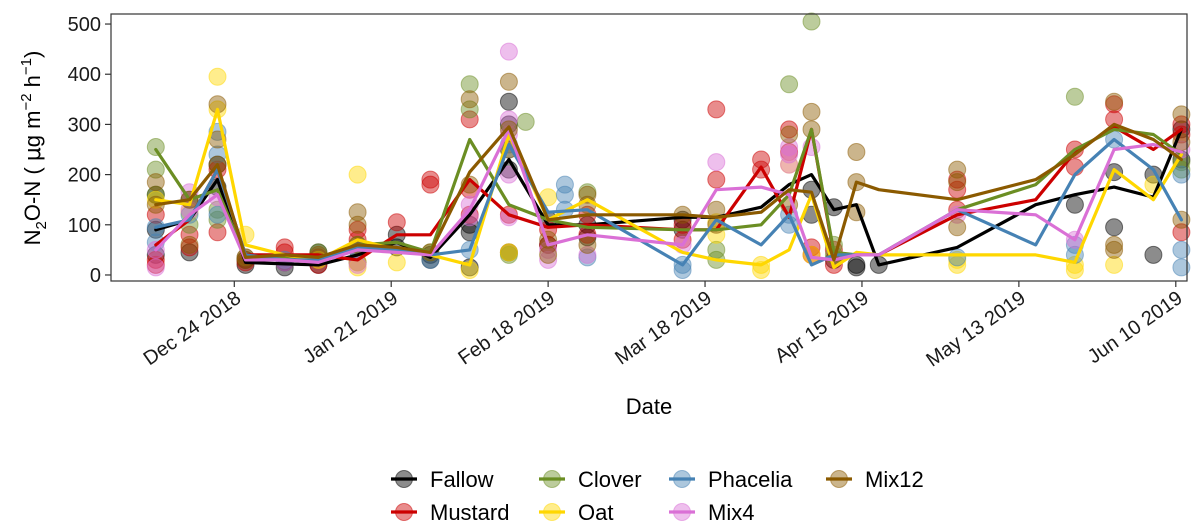 The image size is (1201, 524). Describe the element at coordinates (975, 329) in the screenshot. I see `x-tick-label: May 13 2019` at that location.